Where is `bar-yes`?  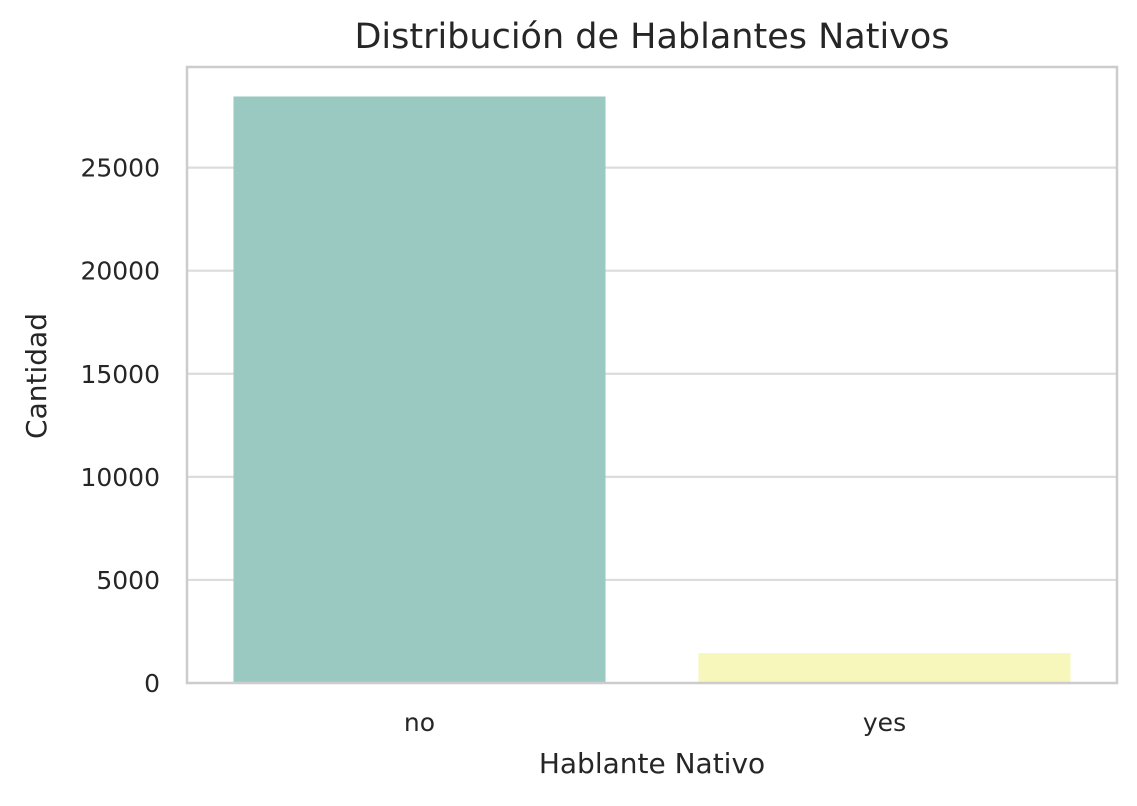 bar-yes is located at coordinates (884, 668).